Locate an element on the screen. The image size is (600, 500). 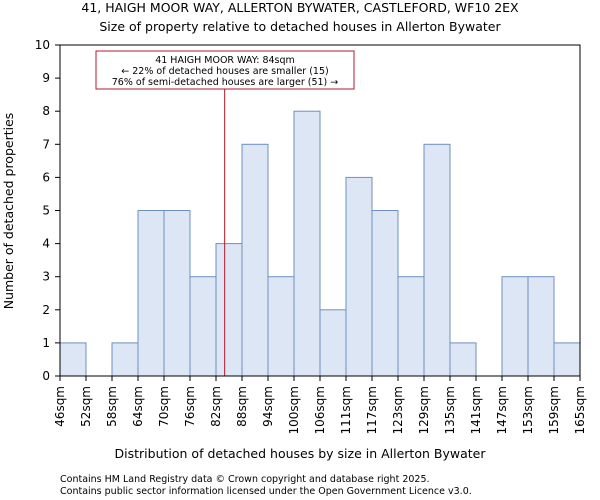
bar-88sqm is located at coordinates (255, 260).